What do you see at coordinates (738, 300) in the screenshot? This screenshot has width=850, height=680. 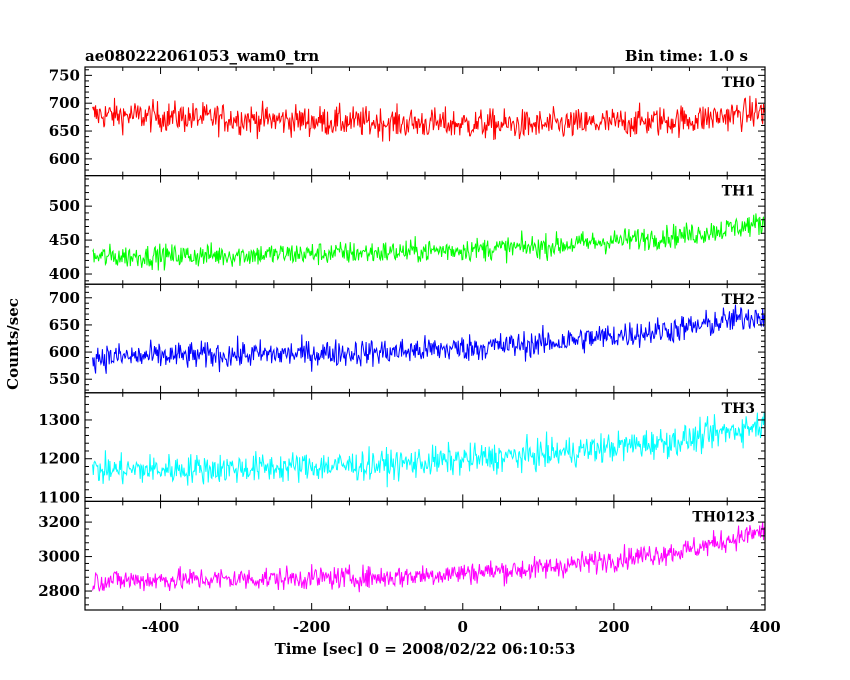 I see `series-label-th2: TH2` at bounding box center [738, 300].